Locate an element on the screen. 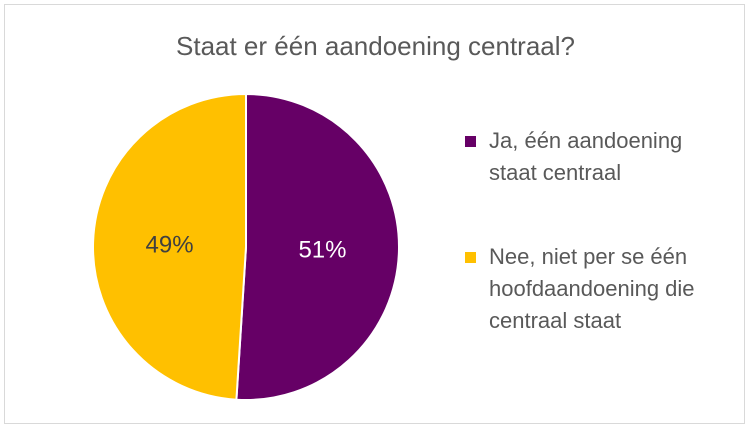 The image size is (752, 431). pie-slice-label-1: 49% is located at coordinates (170, 245).